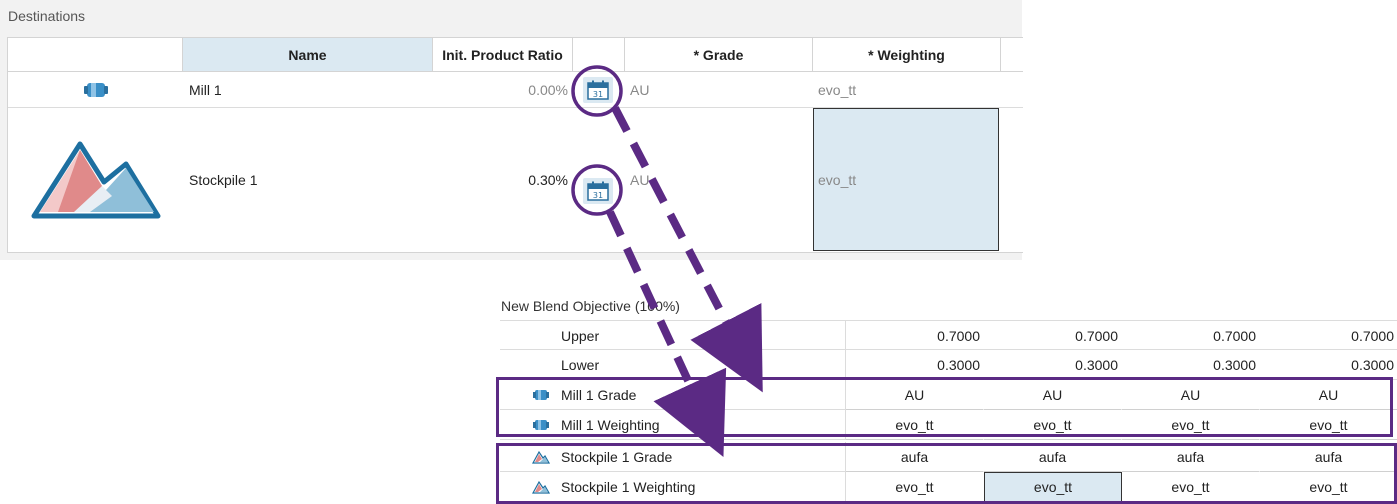 The width and height of the screenshot is (1397, 504). Describe the element at coordinates (1012, 55) in the screenshot. I see `header-extra` at that location.